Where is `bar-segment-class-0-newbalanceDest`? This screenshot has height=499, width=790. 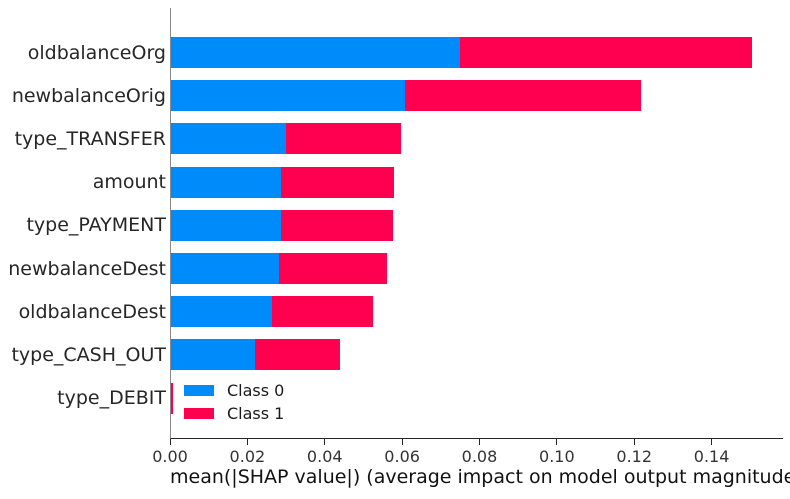 bar-segment-class-0-newbalanceDest is located at coordinates (225, 268).